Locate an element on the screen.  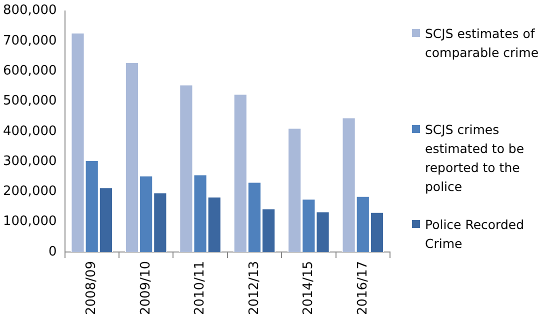
x-tick-label: 2010/11 is located at coordinates (200, 288).